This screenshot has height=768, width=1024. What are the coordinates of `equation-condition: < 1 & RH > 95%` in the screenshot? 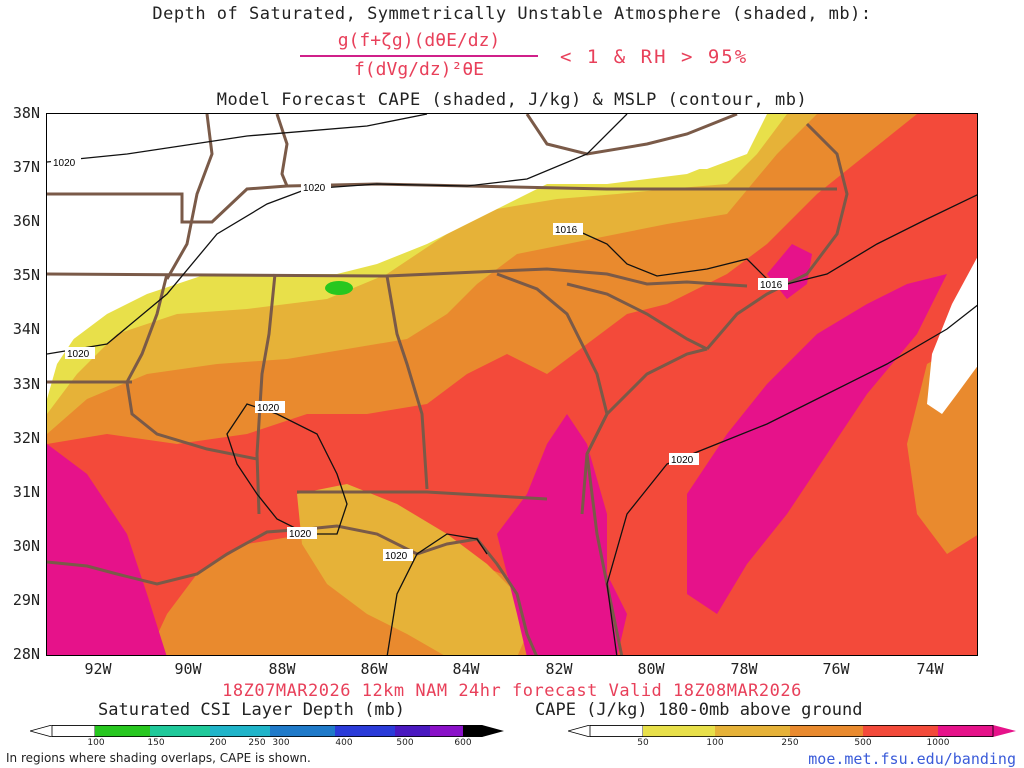 It's located at (654, 57).